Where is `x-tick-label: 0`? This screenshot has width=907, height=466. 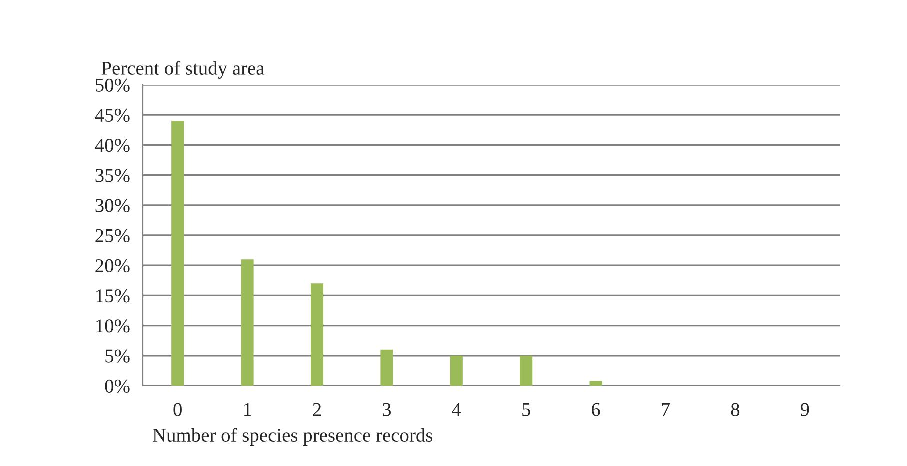 x-tick-label: 0 is located at coordinates (178, 409).